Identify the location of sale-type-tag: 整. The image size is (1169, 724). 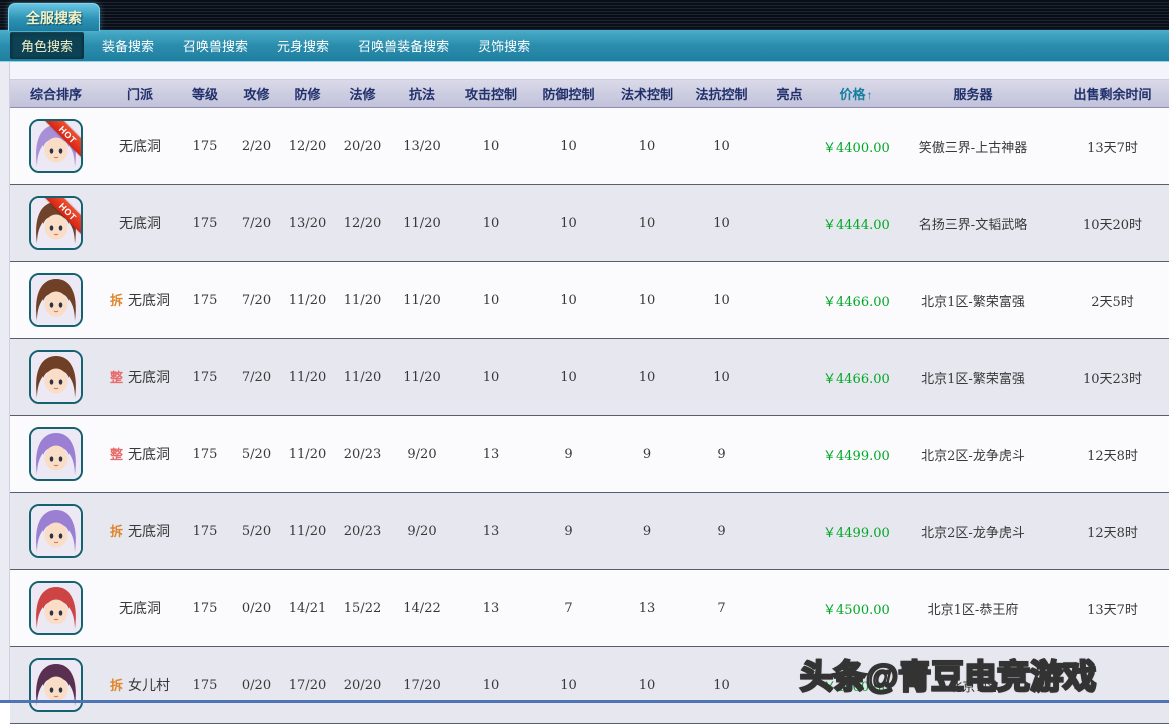
(116, 454).